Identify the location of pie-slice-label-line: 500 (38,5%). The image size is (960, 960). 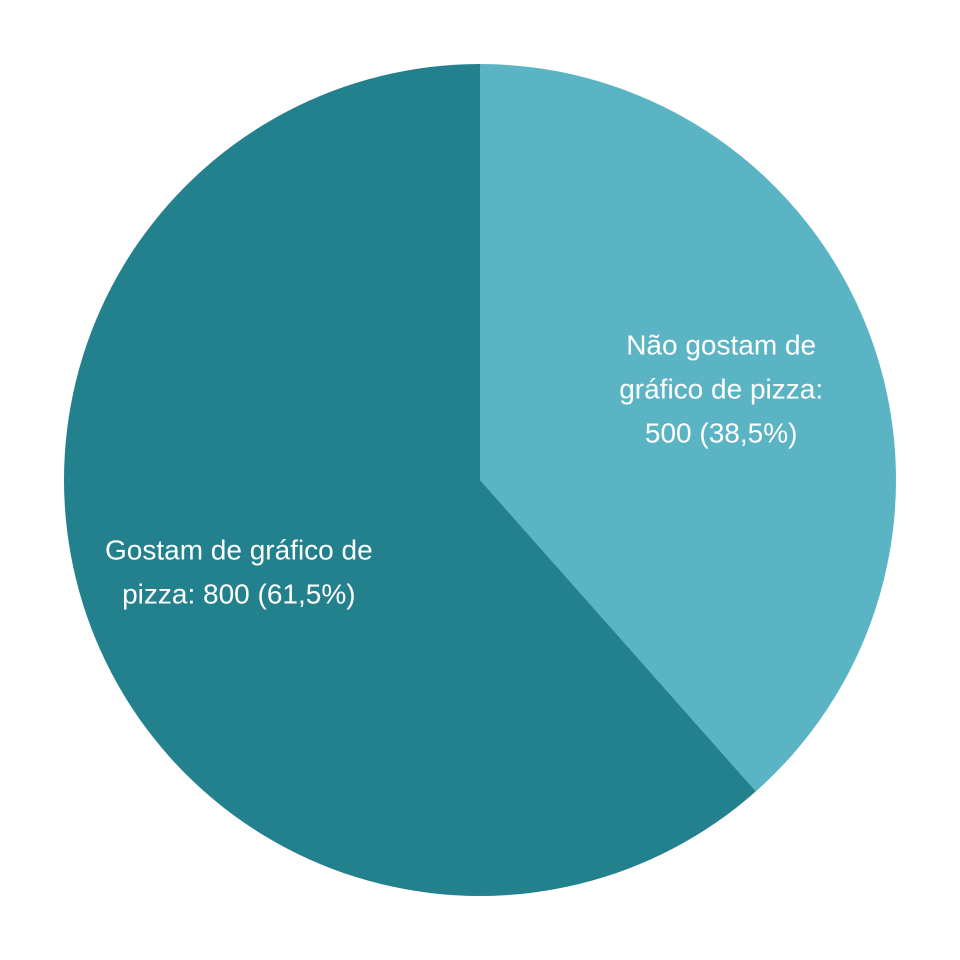
(721, 433).